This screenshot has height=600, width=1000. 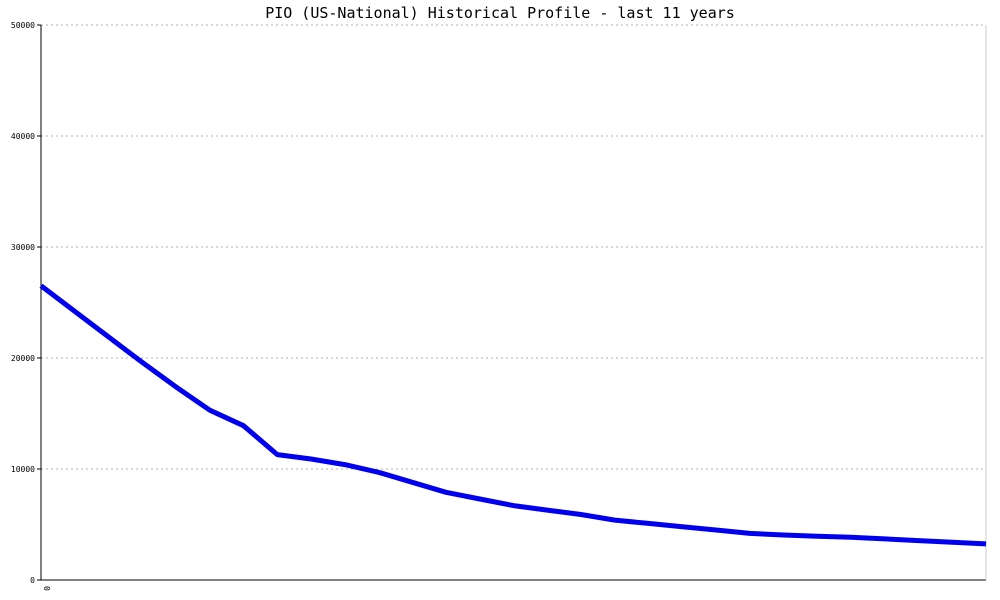 I want to click on x-tick-label: 0, so click(x=46, y=588).